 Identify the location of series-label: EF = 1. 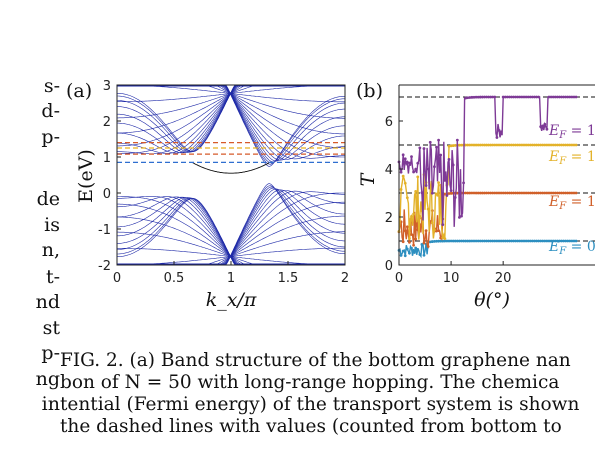
(571, 158).